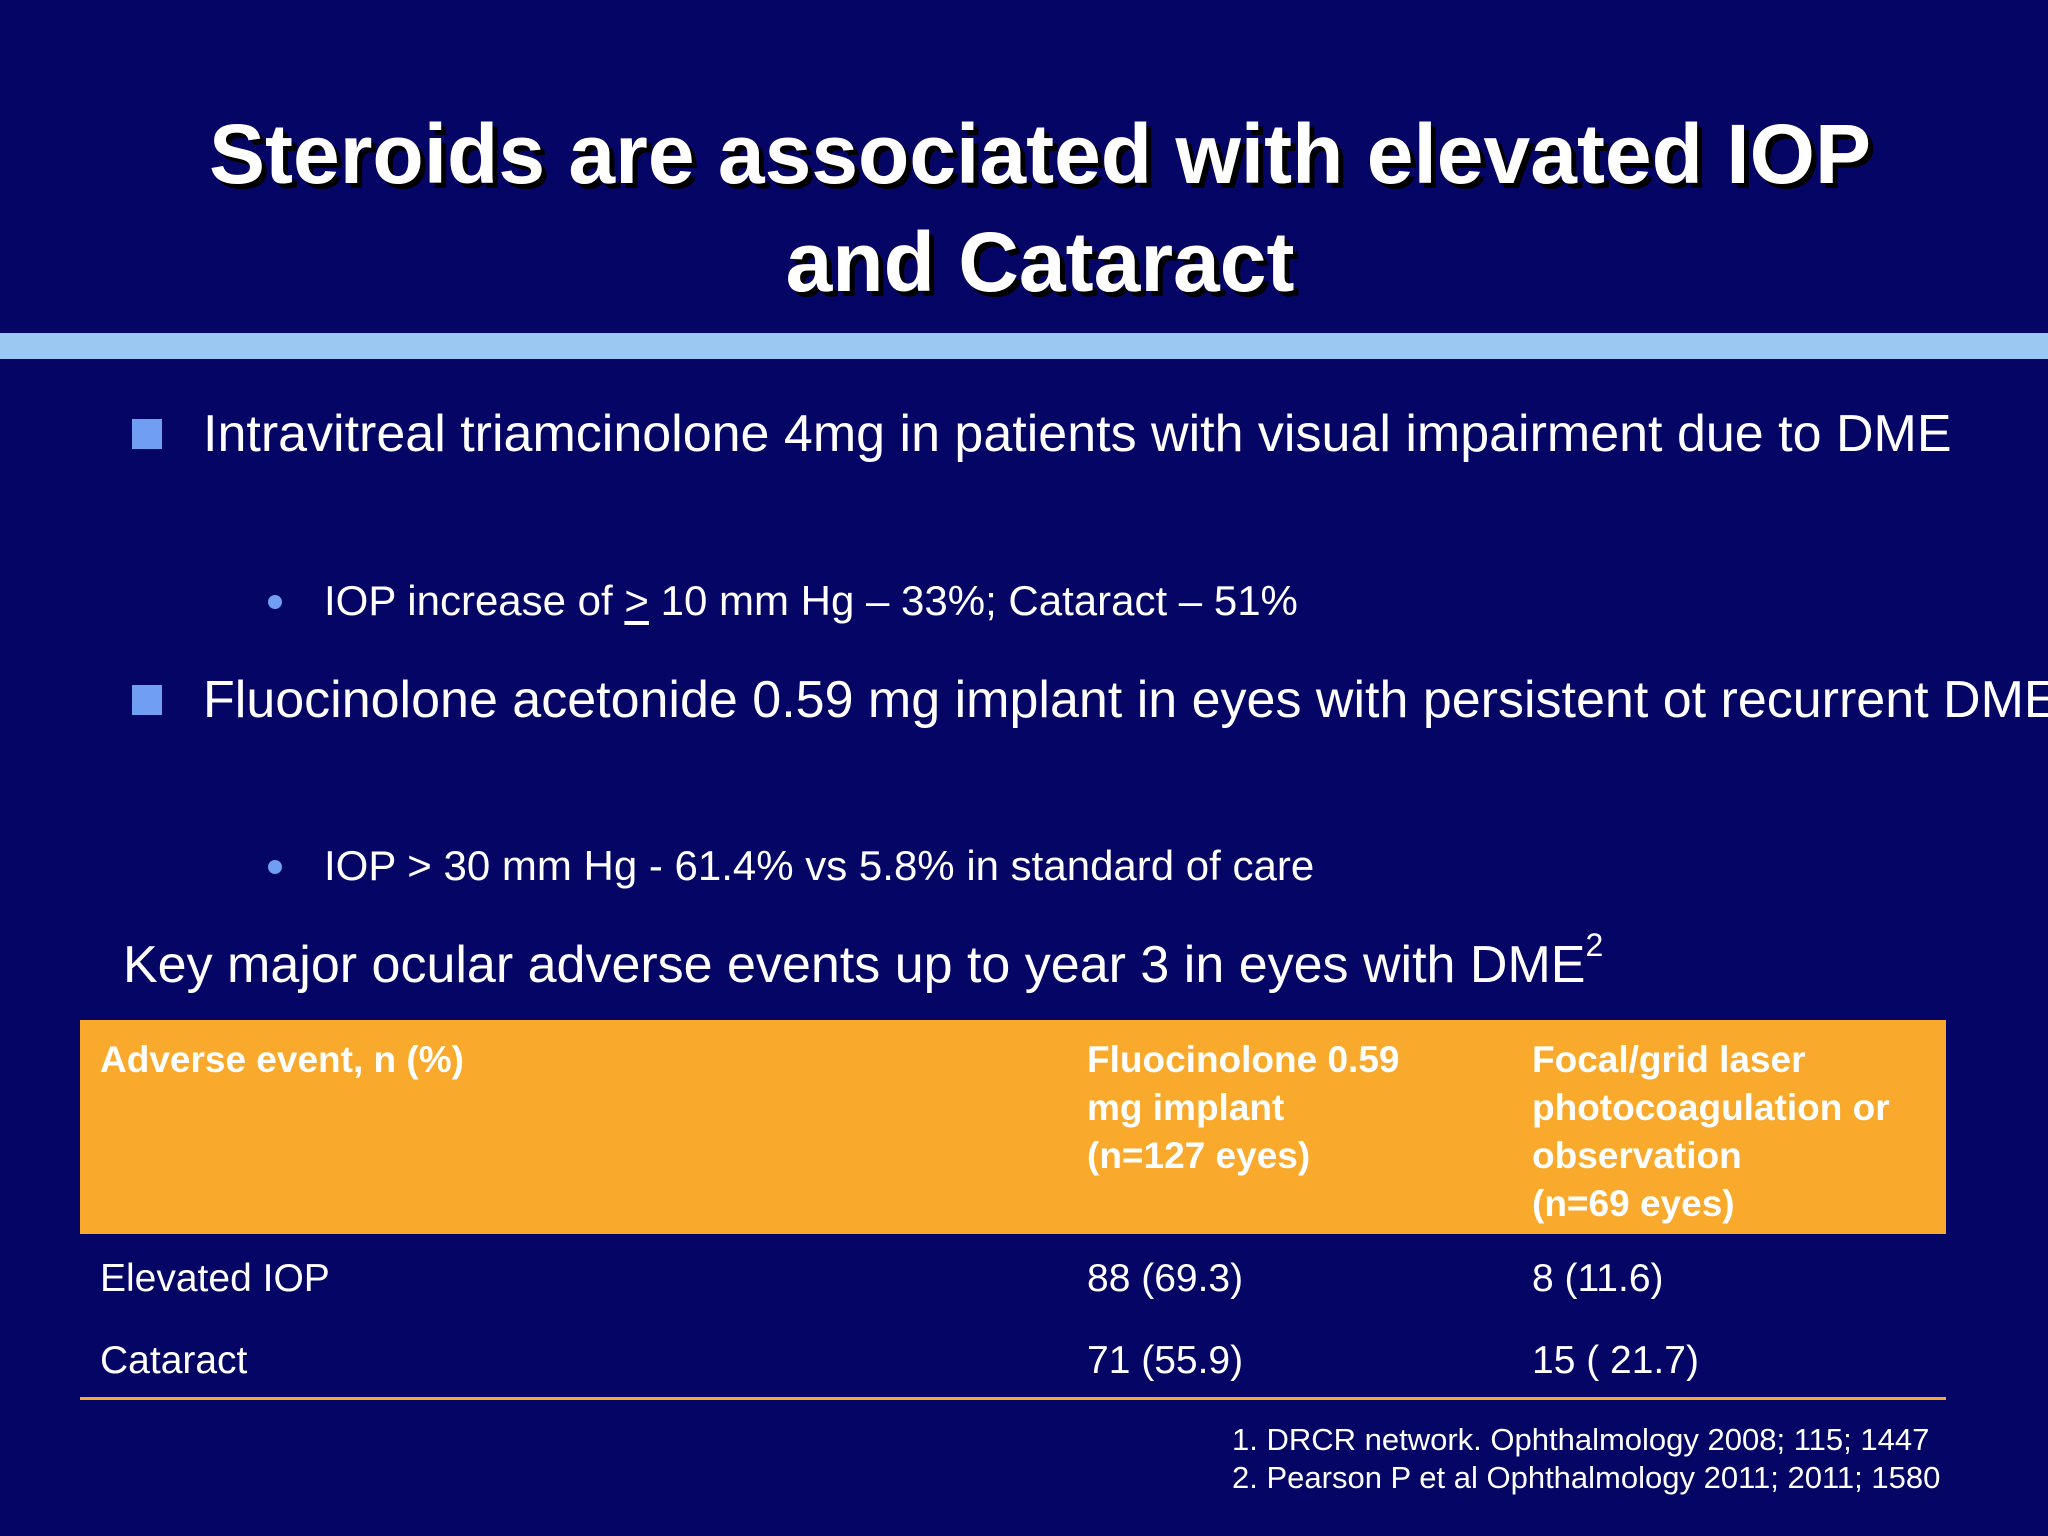 The width and height of the screenshot is (2048, 1536). What do you see at coordinates (1013, 1275) in the screenshot?
I see `table-row: Elevated IOP 88 (69.3) 8 (11.6)` at bounding box center [1013, 1275].